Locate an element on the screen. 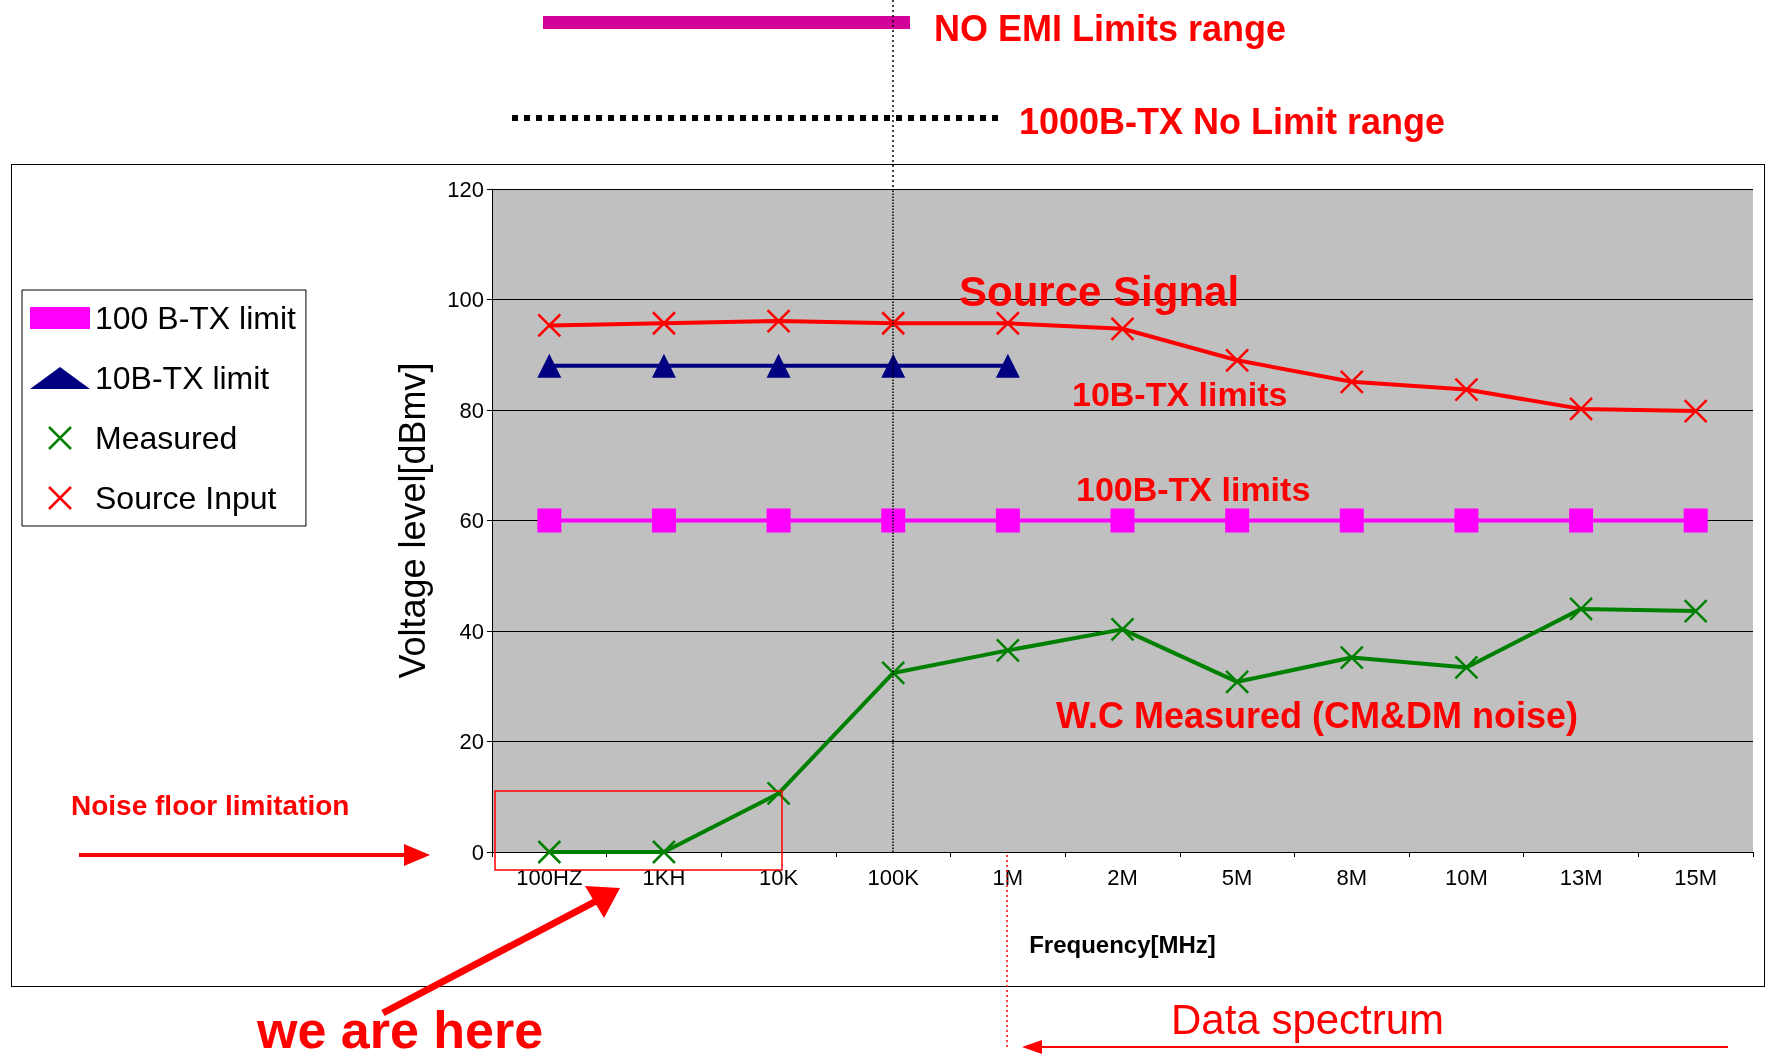  legend-label: Measured is located at coordinates (166, 438).